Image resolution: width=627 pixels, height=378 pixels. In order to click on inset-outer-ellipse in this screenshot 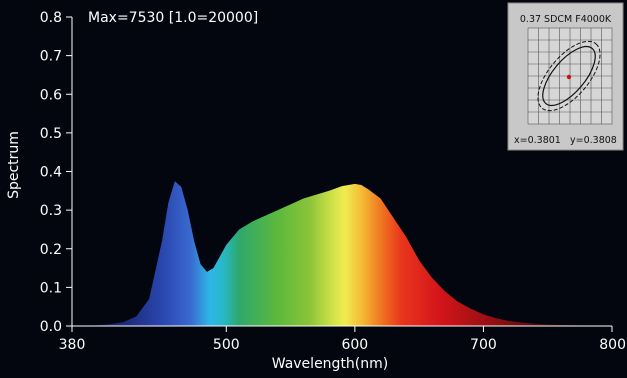, I will do `click(569, 76)`.